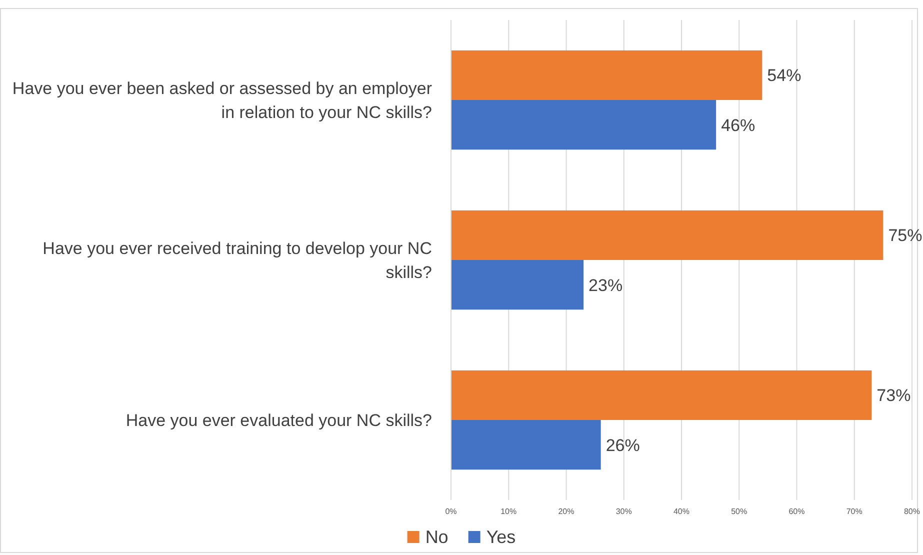 The height and width of the screenshot is (555, 923). What do you see at coordinates (796, 511) in the screenshot?
I see `x-tick-label: 60%` at bounding box center [796, 511].